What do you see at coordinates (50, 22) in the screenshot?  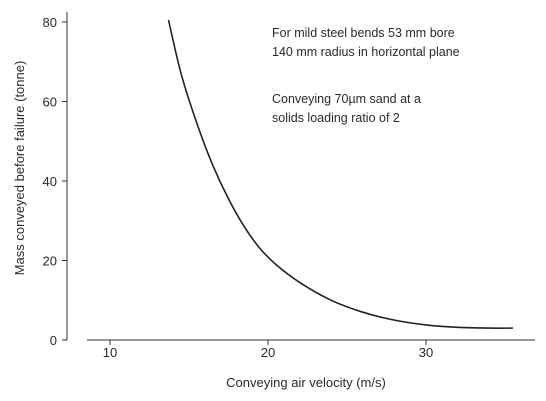 I see `y-tick-label: 80` at bounding box center [50, 22].